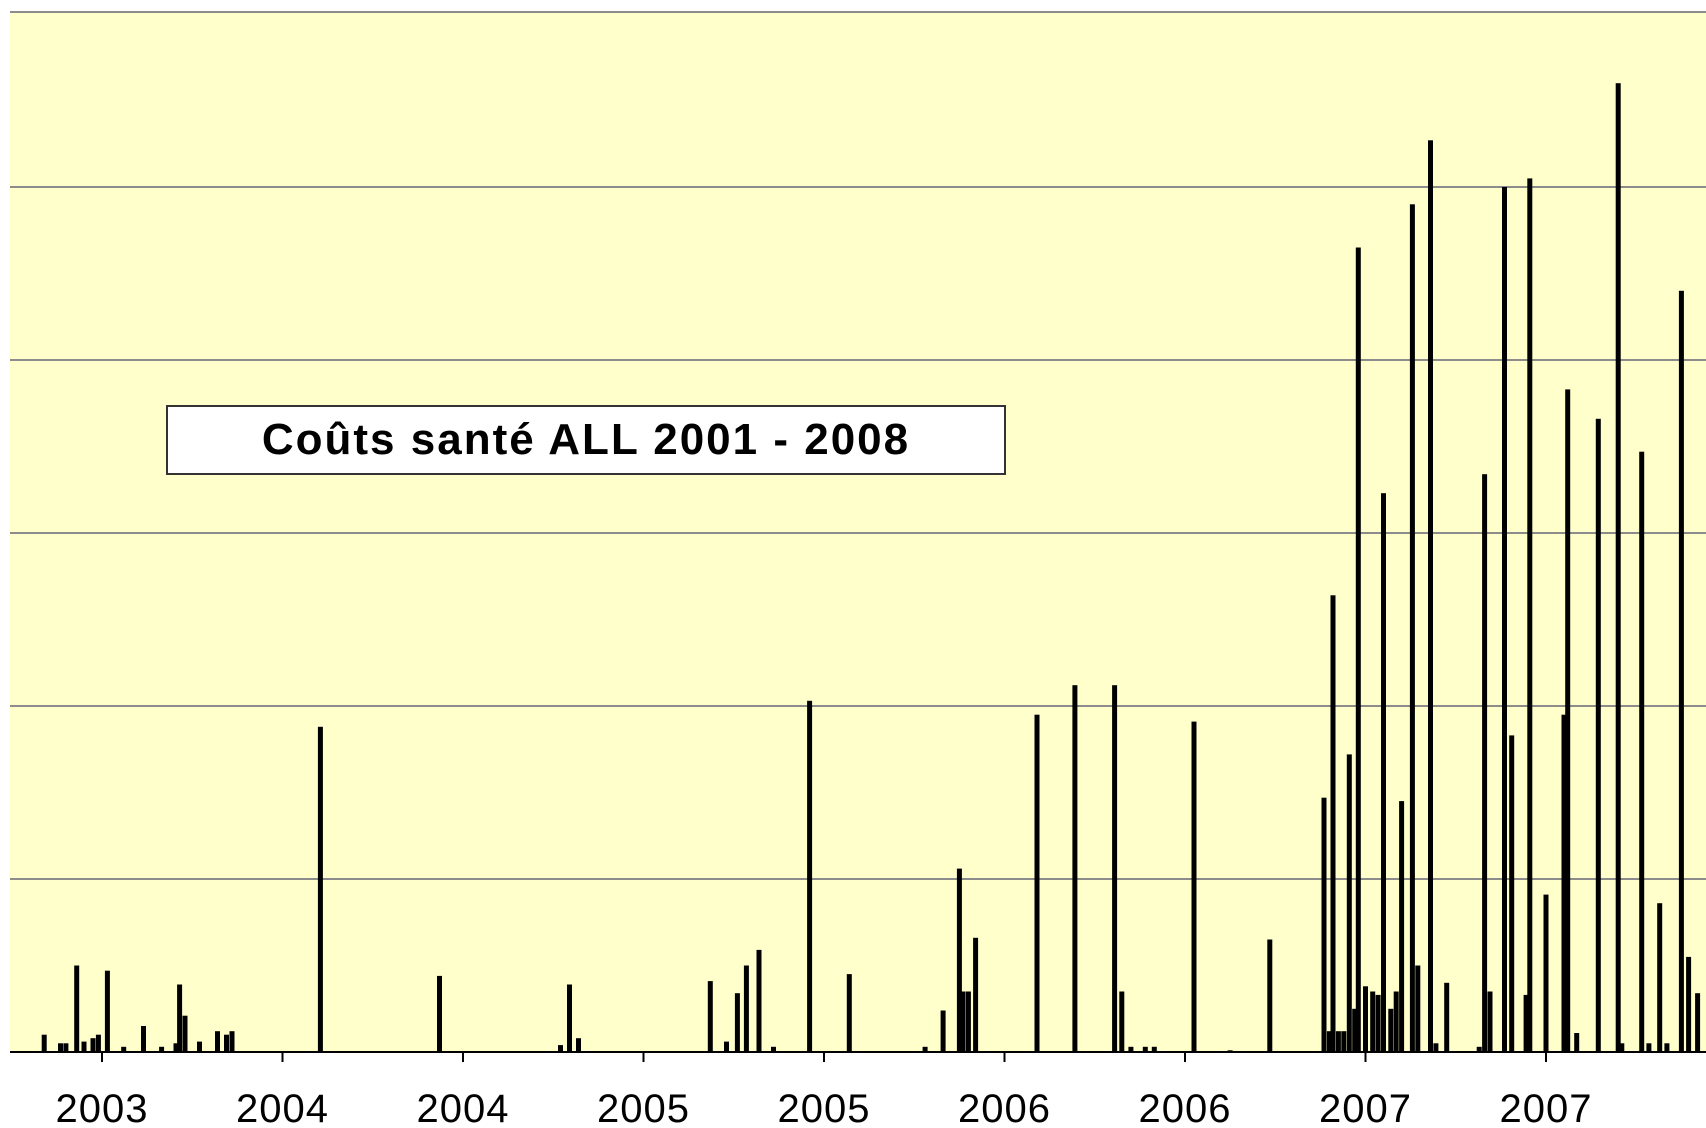 The image size is (1706, 1128). I want to click on x-axis-ticks, so click(824, 1057).